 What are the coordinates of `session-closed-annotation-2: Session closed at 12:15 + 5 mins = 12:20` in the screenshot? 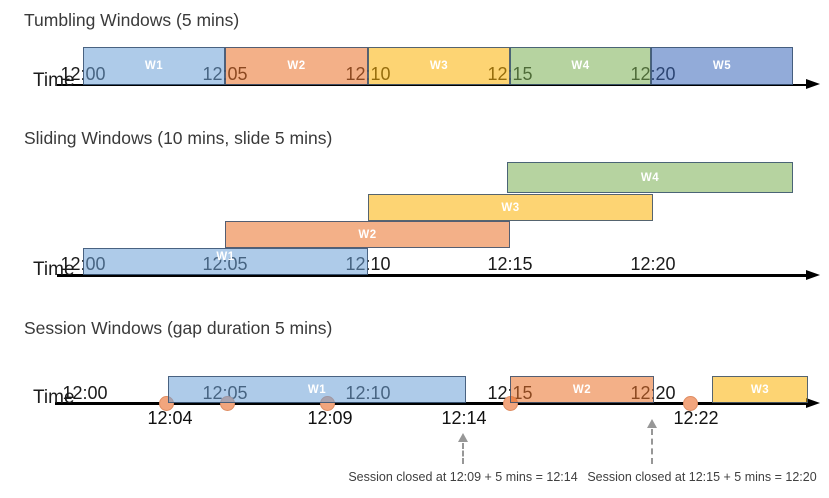 It's located at (702, 477).